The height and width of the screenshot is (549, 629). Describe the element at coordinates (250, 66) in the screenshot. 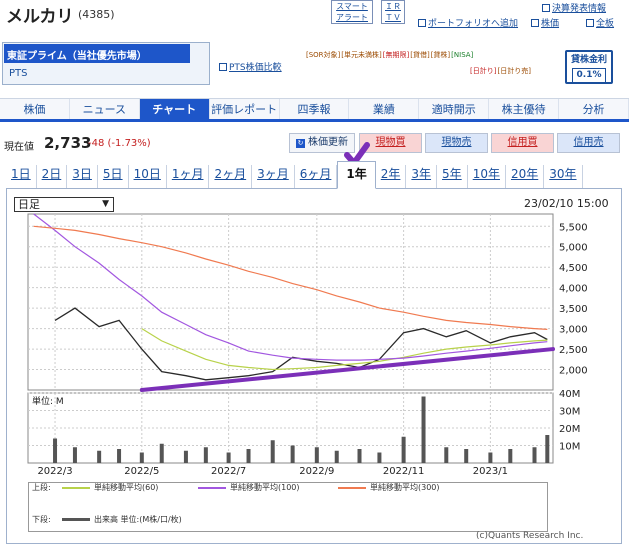

I see `pts-compare-link: PTS株価比較` at that location.